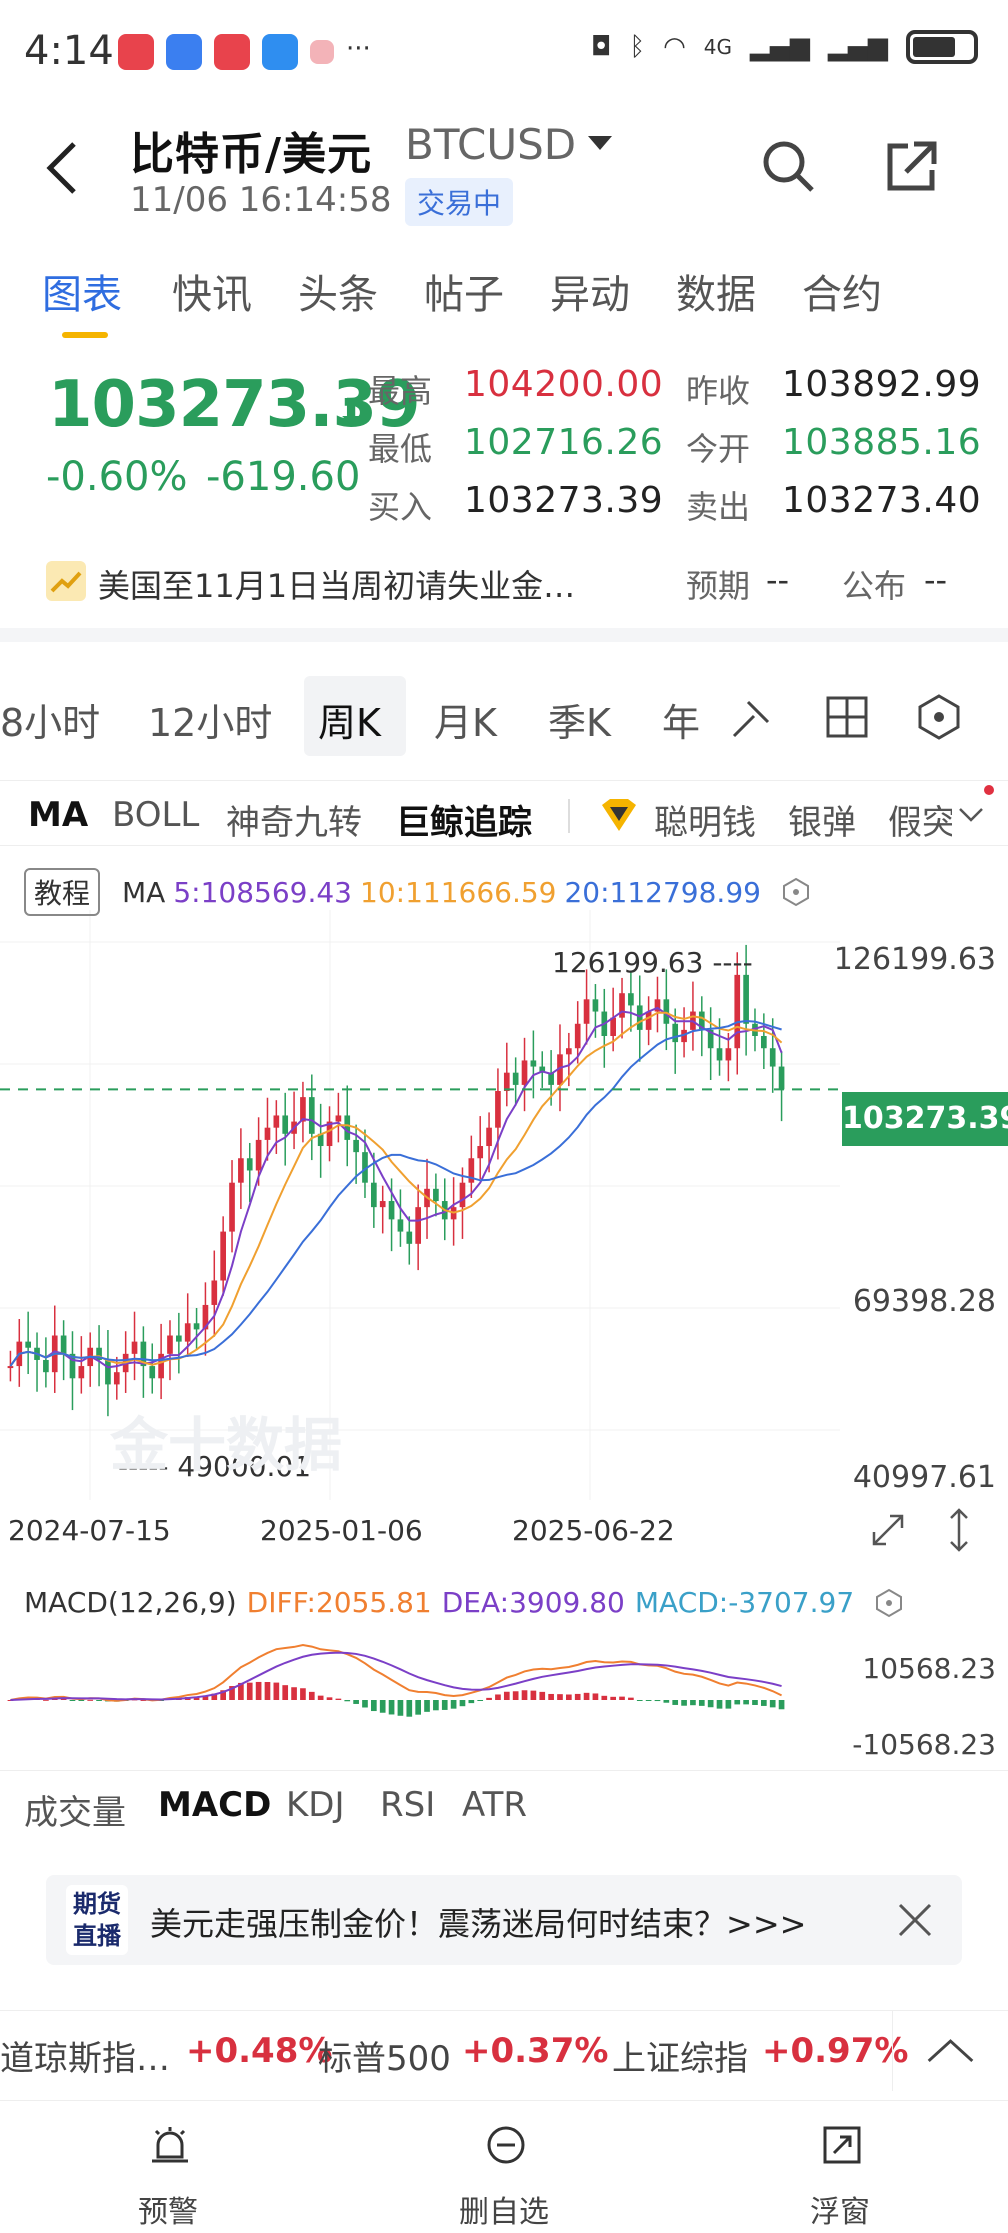 This screenshot has height=2233, width=1008. I want to click on tab-flash: 快讯, so click(212, 295).